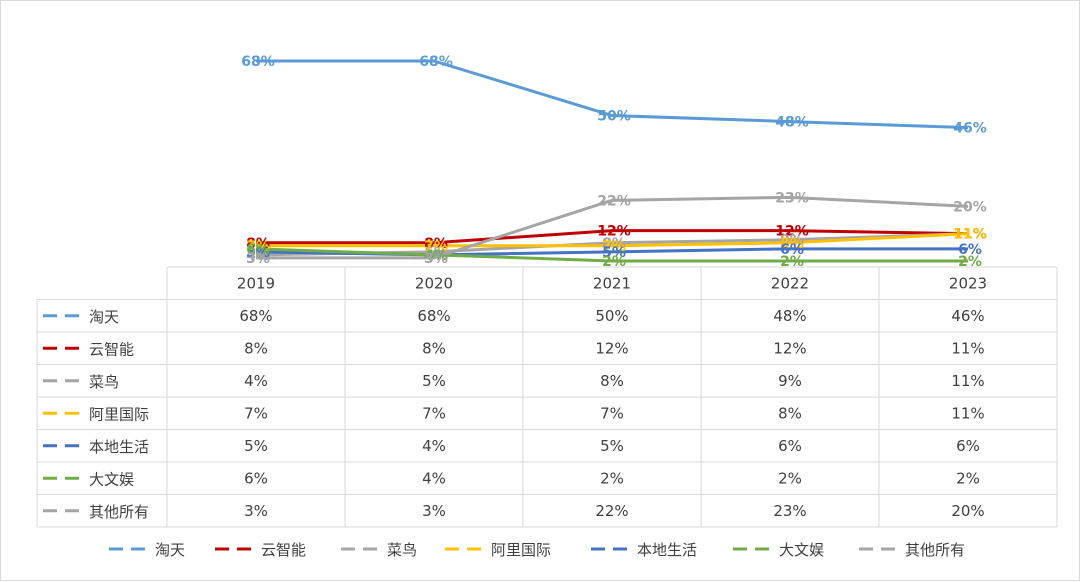 This screenshot has height=582, width=1080. Describe the element at coordinates (792, 123) in the screenshot. I see `data-label: 48%` at that location.